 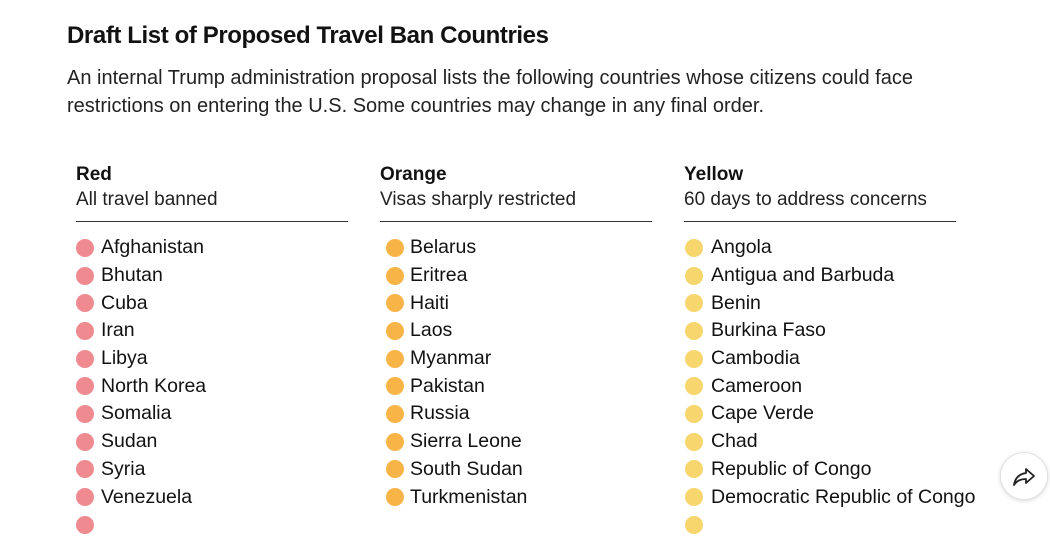 I want to click on list-item: Cuba, so click(x=212, y=303).